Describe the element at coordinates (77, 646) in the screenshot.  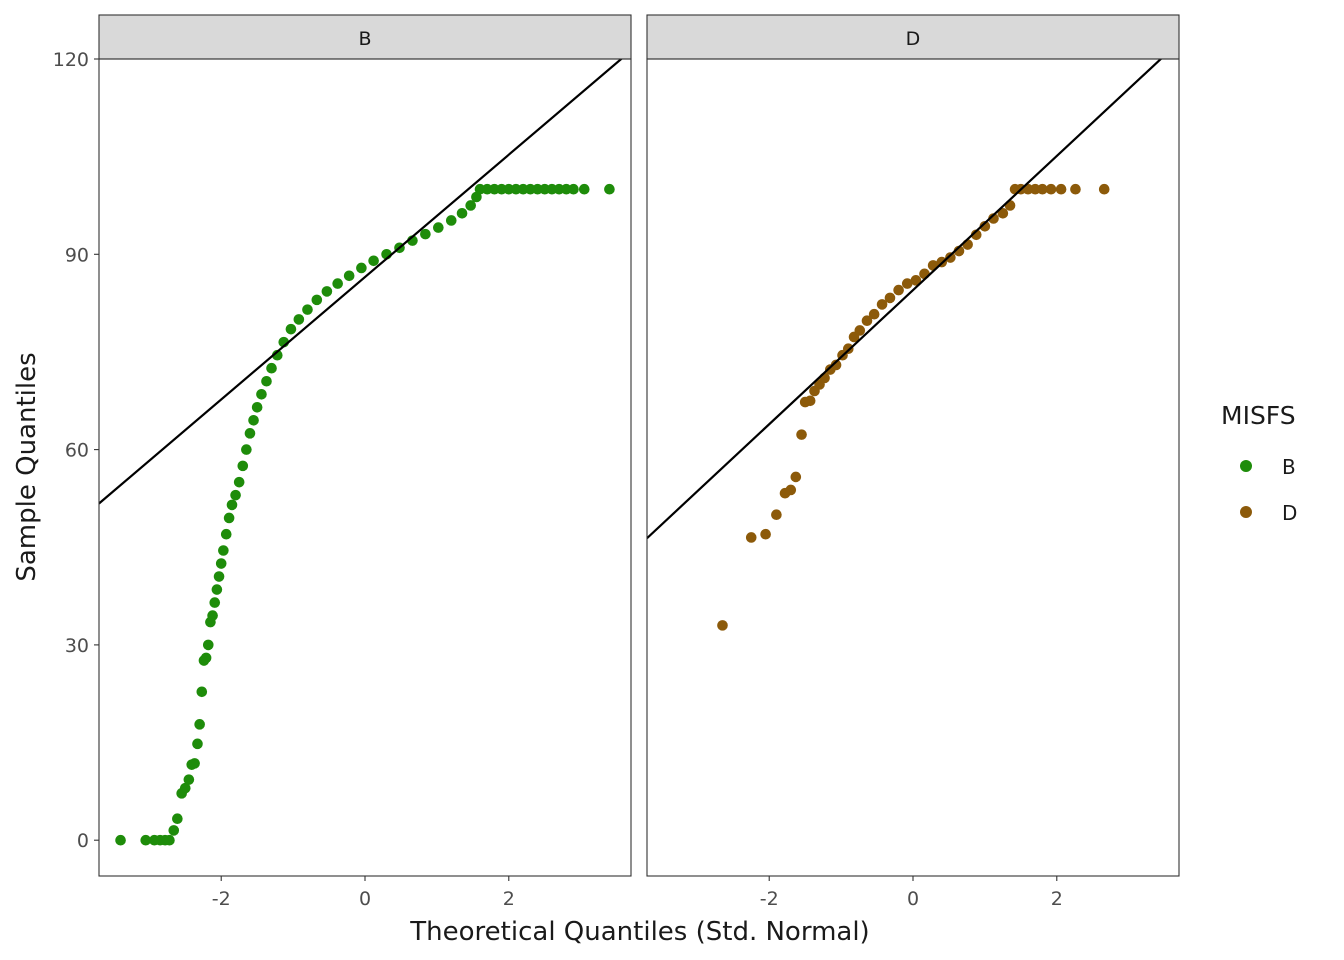
I see `y-tick-label: 30` at that location.